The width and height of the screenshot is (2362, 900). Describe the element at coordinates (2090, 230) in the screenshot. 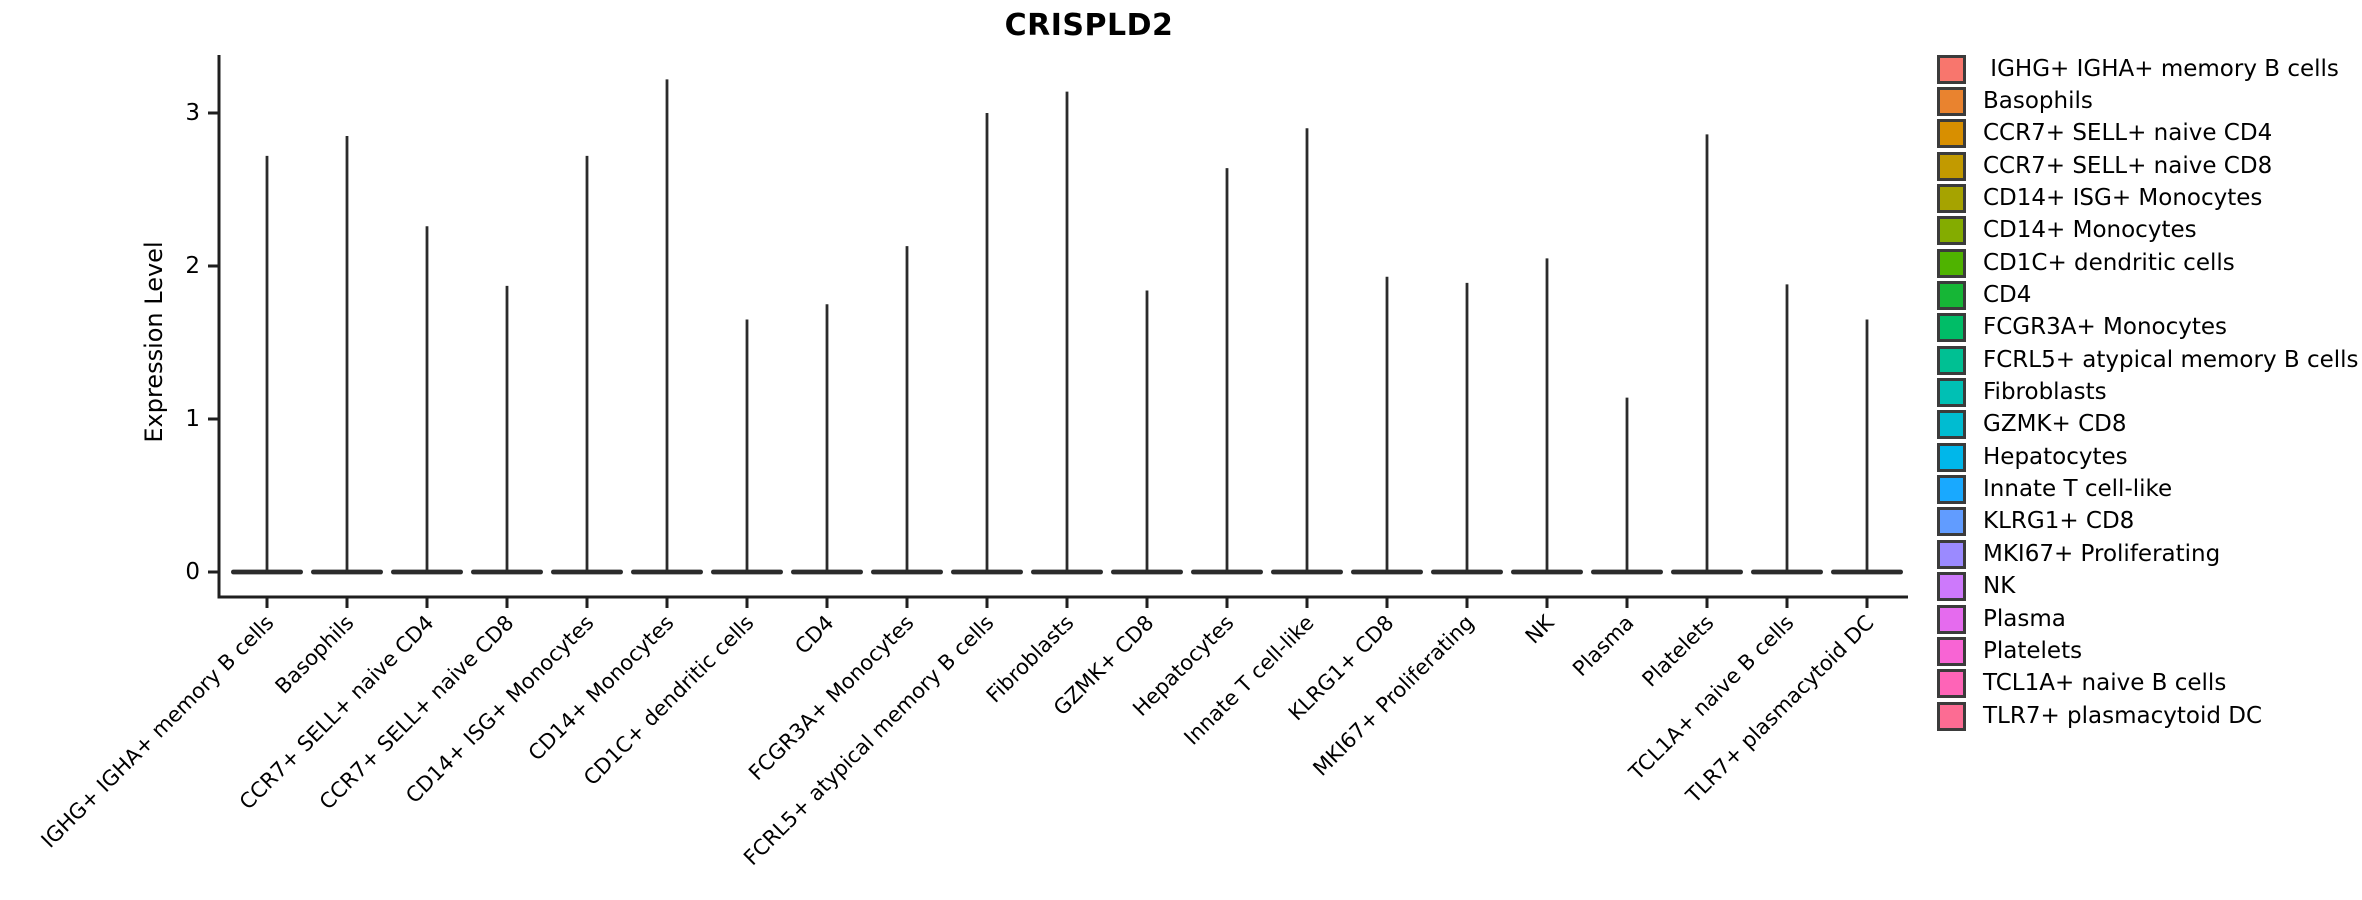

I see `legend-item-label: CD14+ Monocytes` at that location.